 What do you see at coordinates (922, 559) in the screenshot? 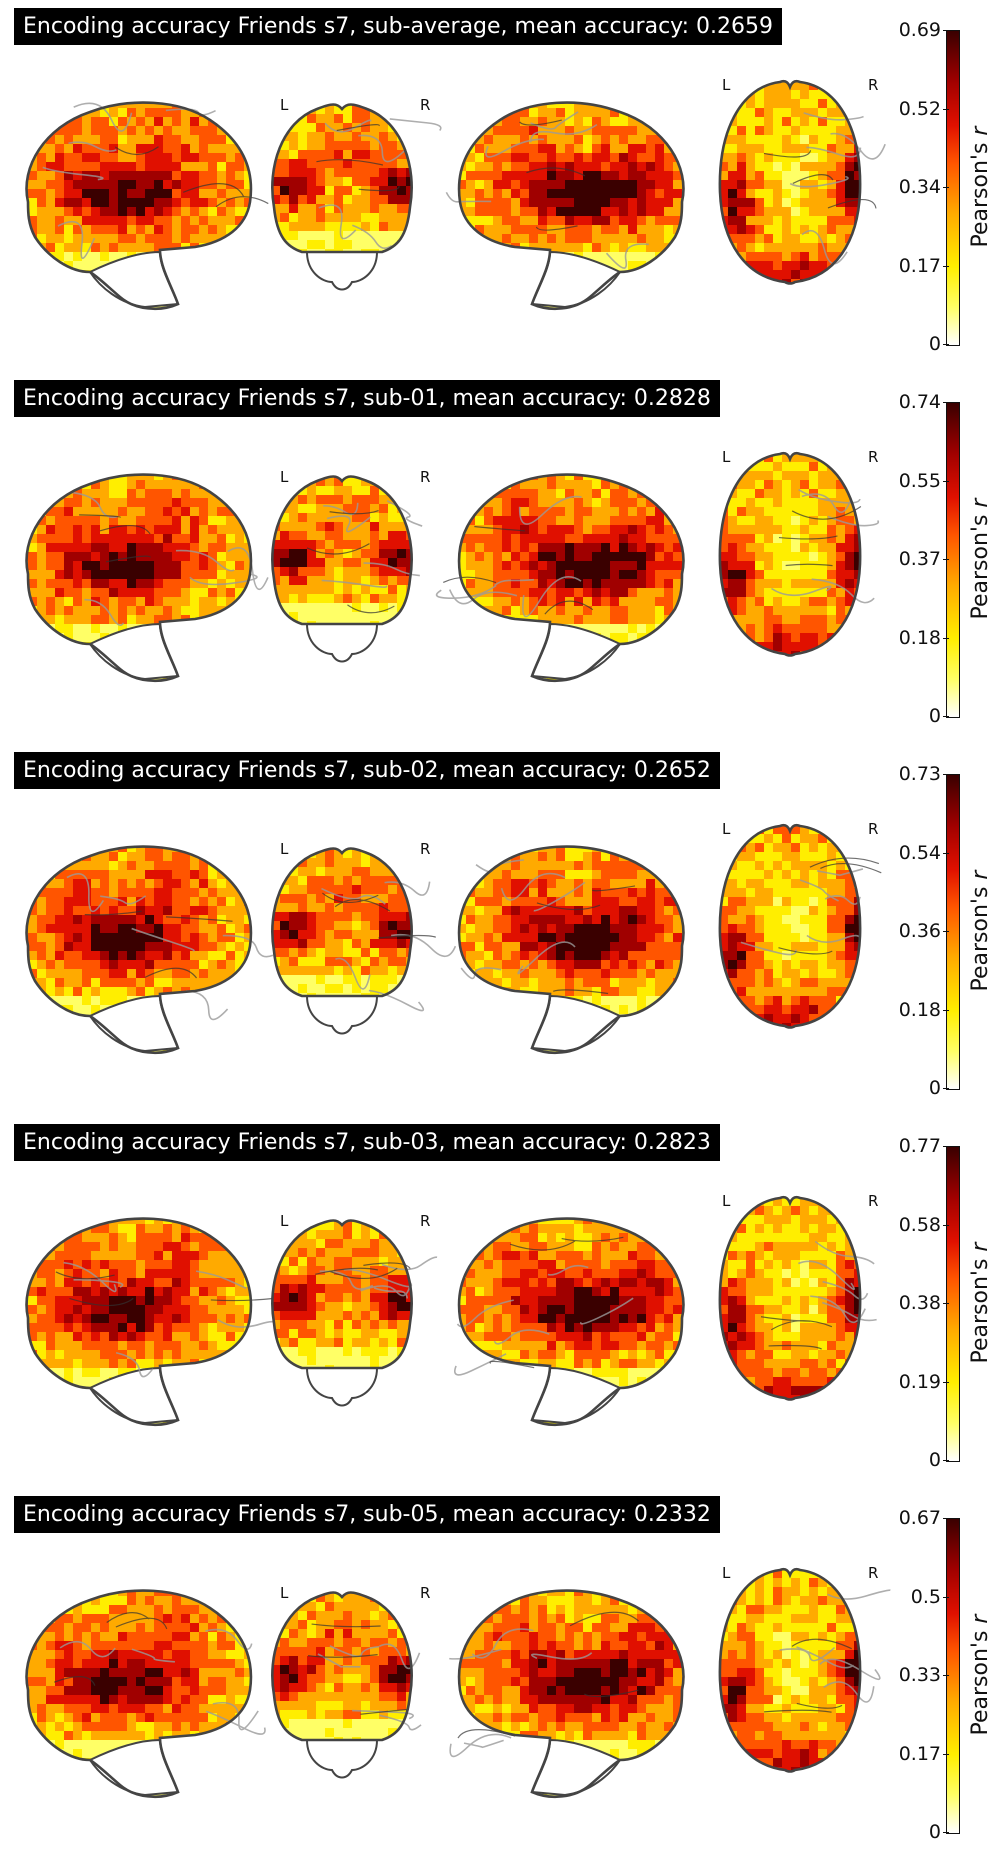
I see `colorbar-tick: 0.37` at bounding box center [922, 559].